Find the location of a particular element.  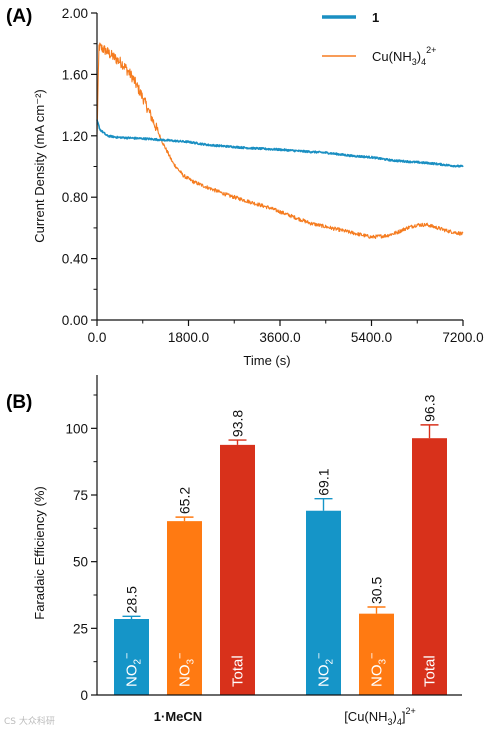

x-tick-label-a: 7200.0 is located at coordinates (462, 337).